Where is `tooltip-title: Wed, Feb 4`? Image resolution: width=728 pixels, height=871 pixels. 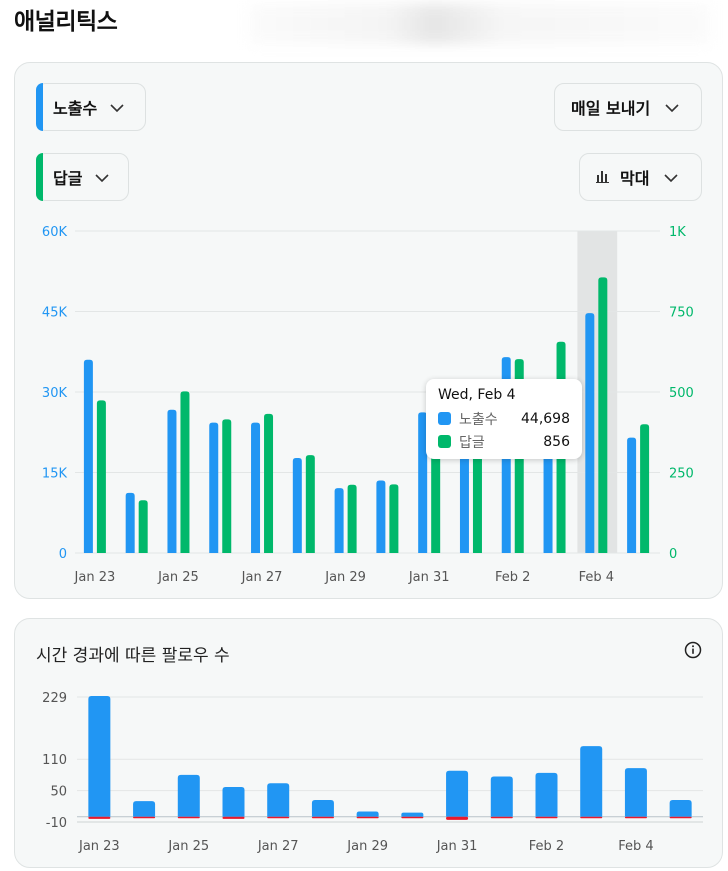
tooltip-title: Wed, Feb 4 is located at coordinates (477, 395).